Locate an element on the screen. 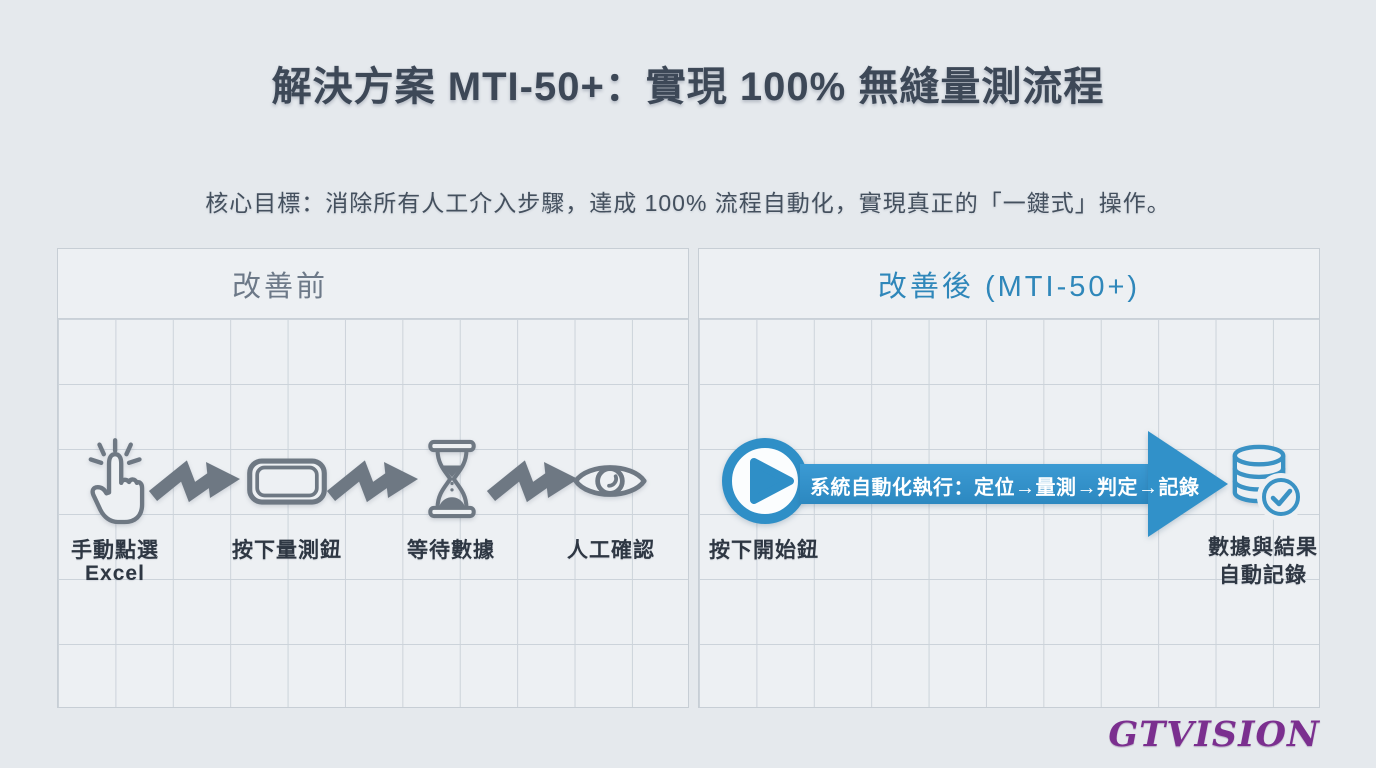 This screenshot has width=1376, height=768. step-label-excel: Excel is located at coordinates (115, 573).